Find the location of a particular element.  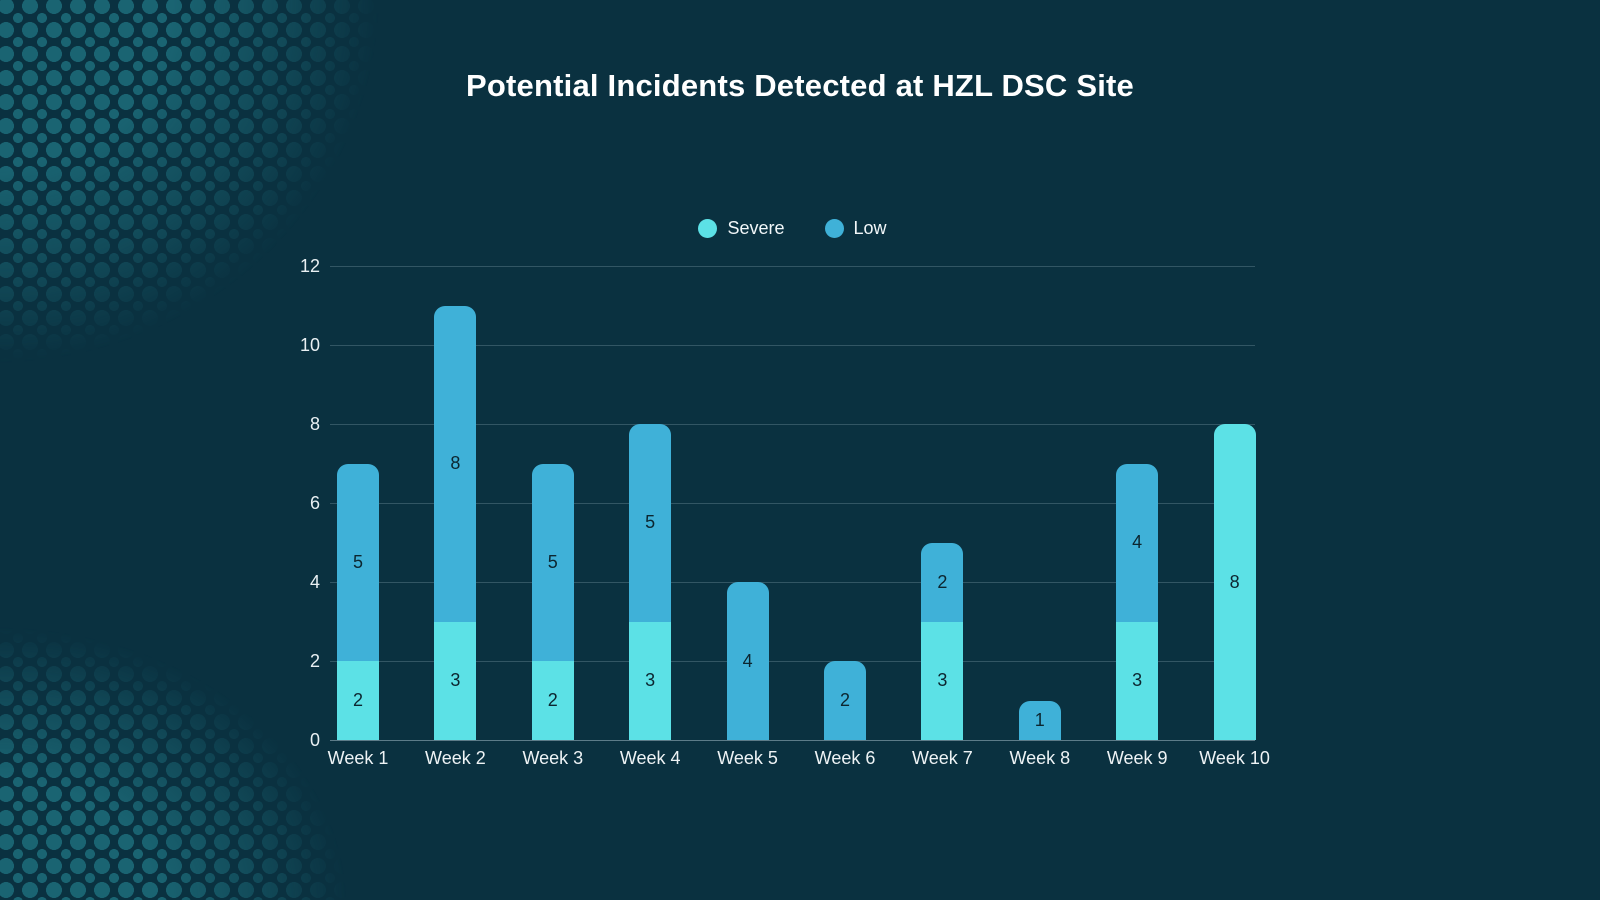

y-axis-tick-label-6: 6 is located at coordinates (314, 503).